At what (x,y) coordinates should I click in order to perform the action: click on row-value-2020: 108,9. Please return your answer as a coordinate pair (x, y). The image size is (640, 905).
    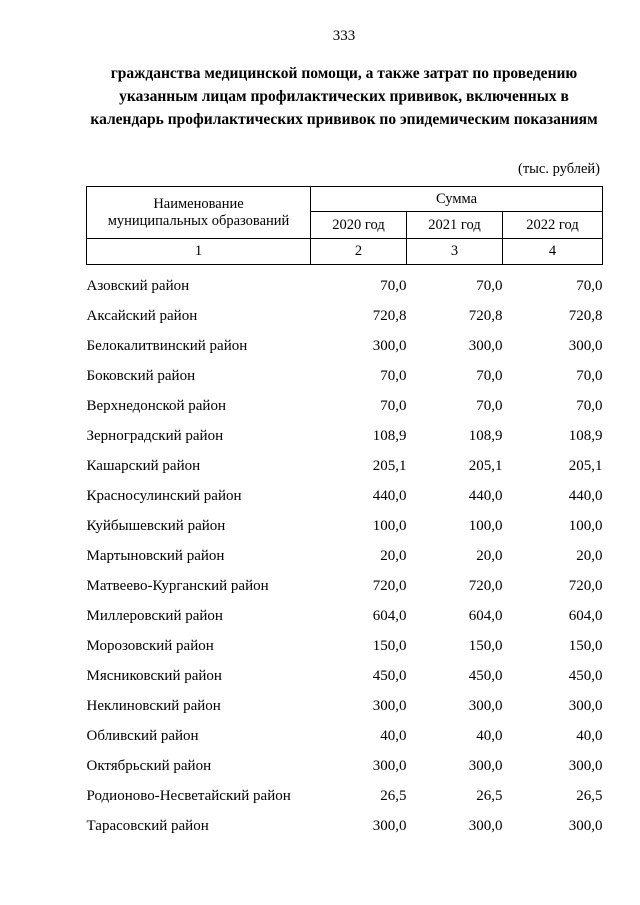
    Looking at the image, I should click on (389, 435).